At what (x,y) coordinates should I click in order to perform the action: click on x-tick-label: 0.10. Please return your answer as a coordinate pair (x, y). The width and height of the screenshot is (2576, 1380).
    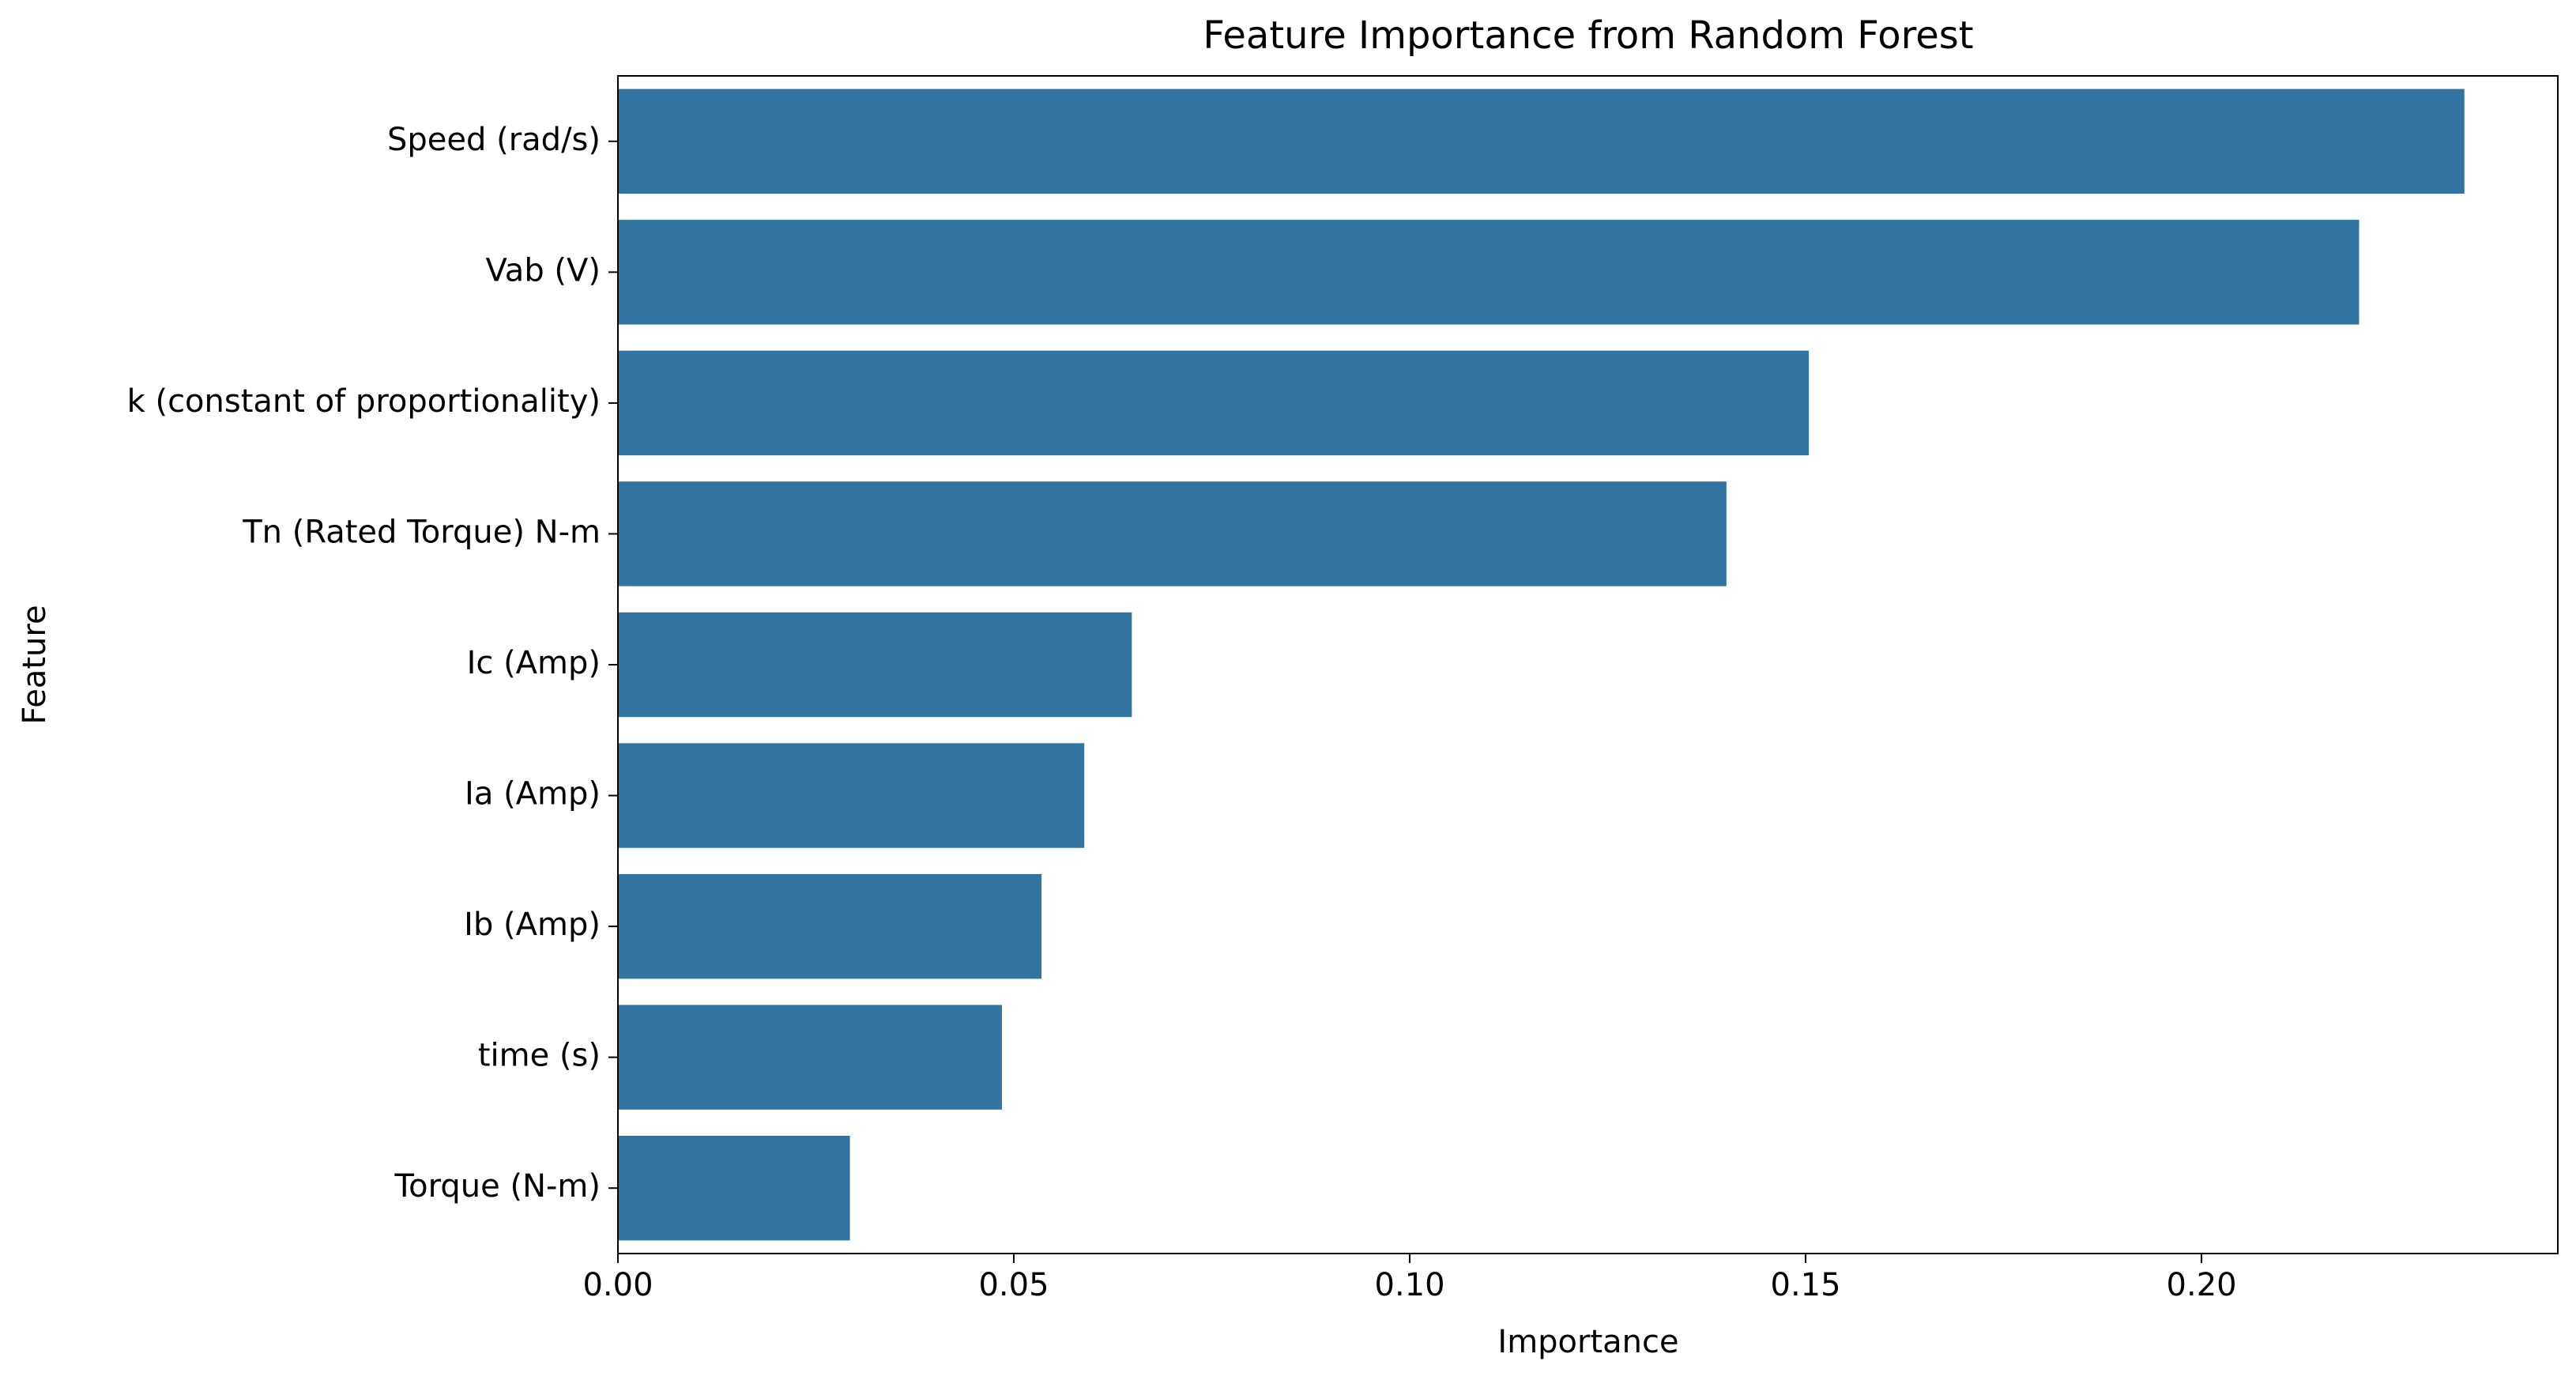
    Looking at the image, I should click on (1410, 1285).